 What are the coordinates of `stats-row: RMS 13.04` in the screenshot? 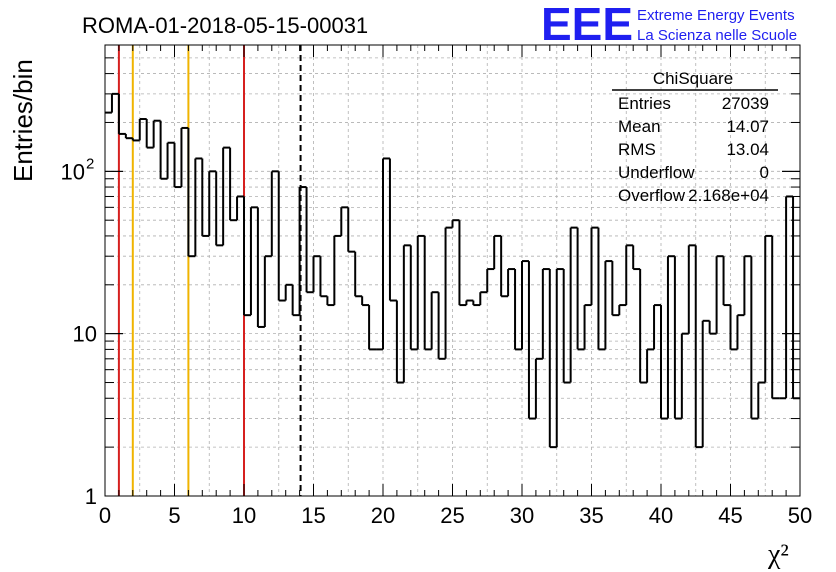 It's located at (693, 149).